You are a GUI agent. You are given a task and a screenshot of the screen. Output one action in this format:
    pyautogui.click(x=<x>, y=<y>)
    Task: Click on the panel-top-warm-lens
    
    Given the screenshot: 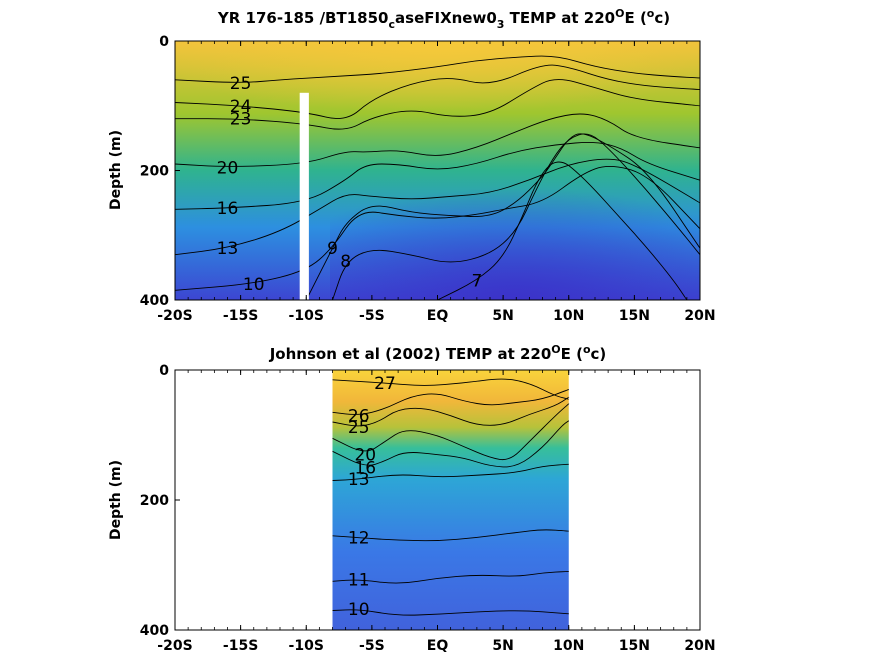 What is the action you would take?
    pyautogui.click(x=437, y=101)
    